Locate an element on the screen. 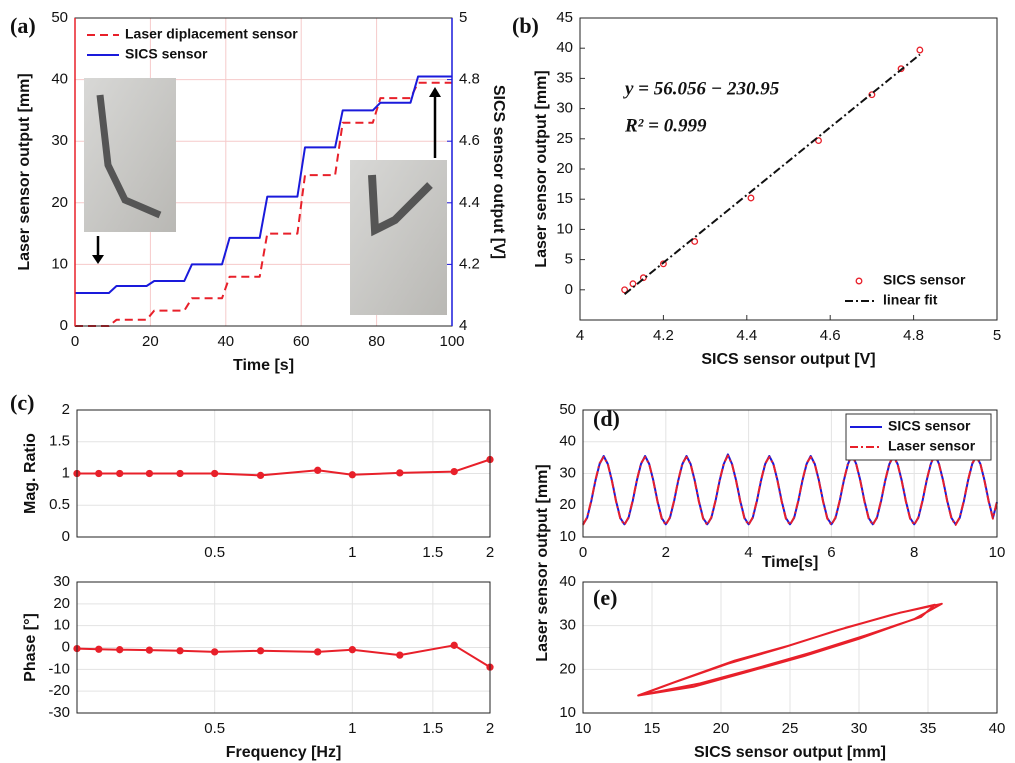  inset-photos is located at coordinates (265, 196).